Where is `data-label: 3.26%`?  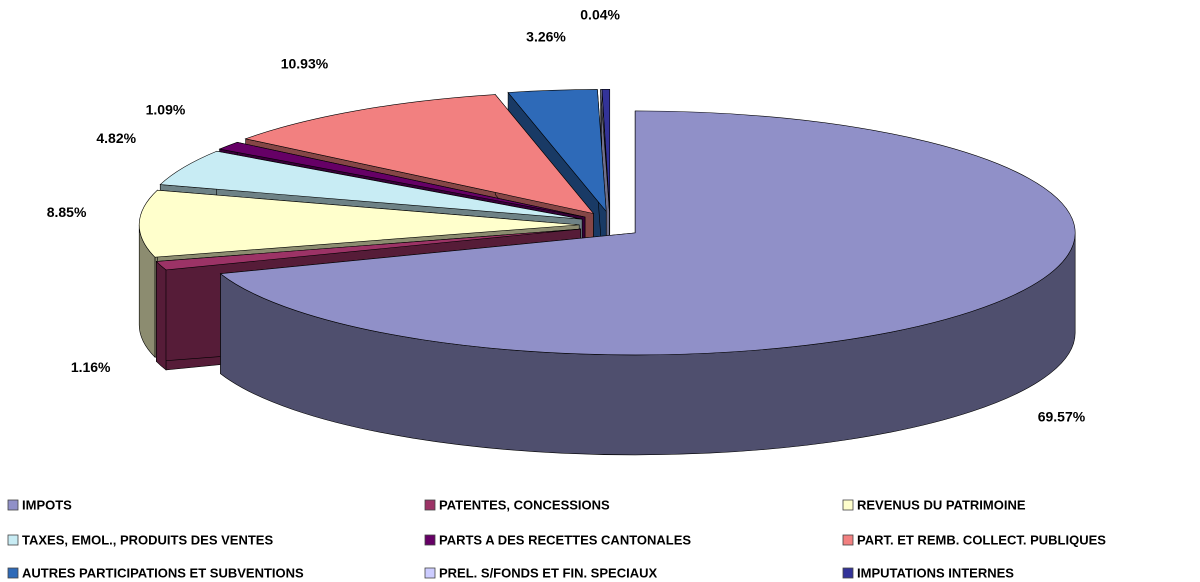
data-label: 3.26% is located at coordinates (546, 37).